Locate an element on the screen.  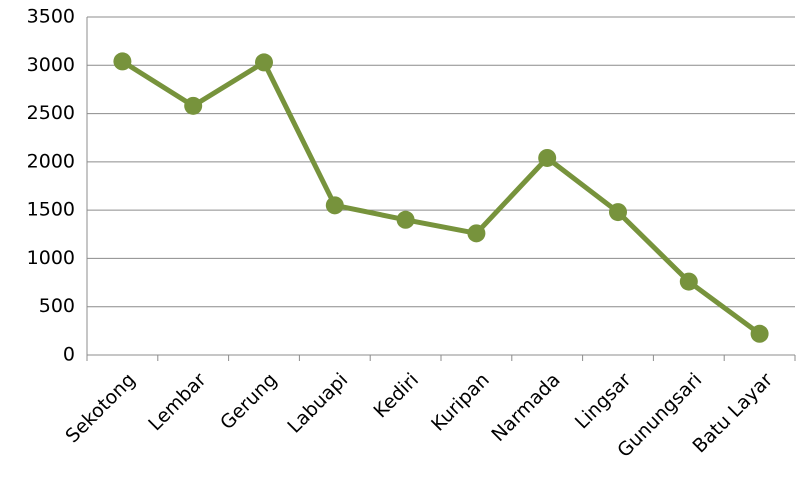
y-tick-label: 1500 is located at coordinates (51, 210).